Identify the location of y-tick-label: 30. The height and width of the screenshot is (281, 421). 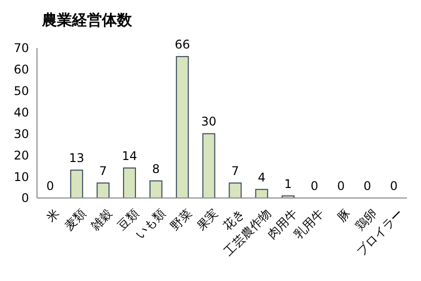
(21, 133).